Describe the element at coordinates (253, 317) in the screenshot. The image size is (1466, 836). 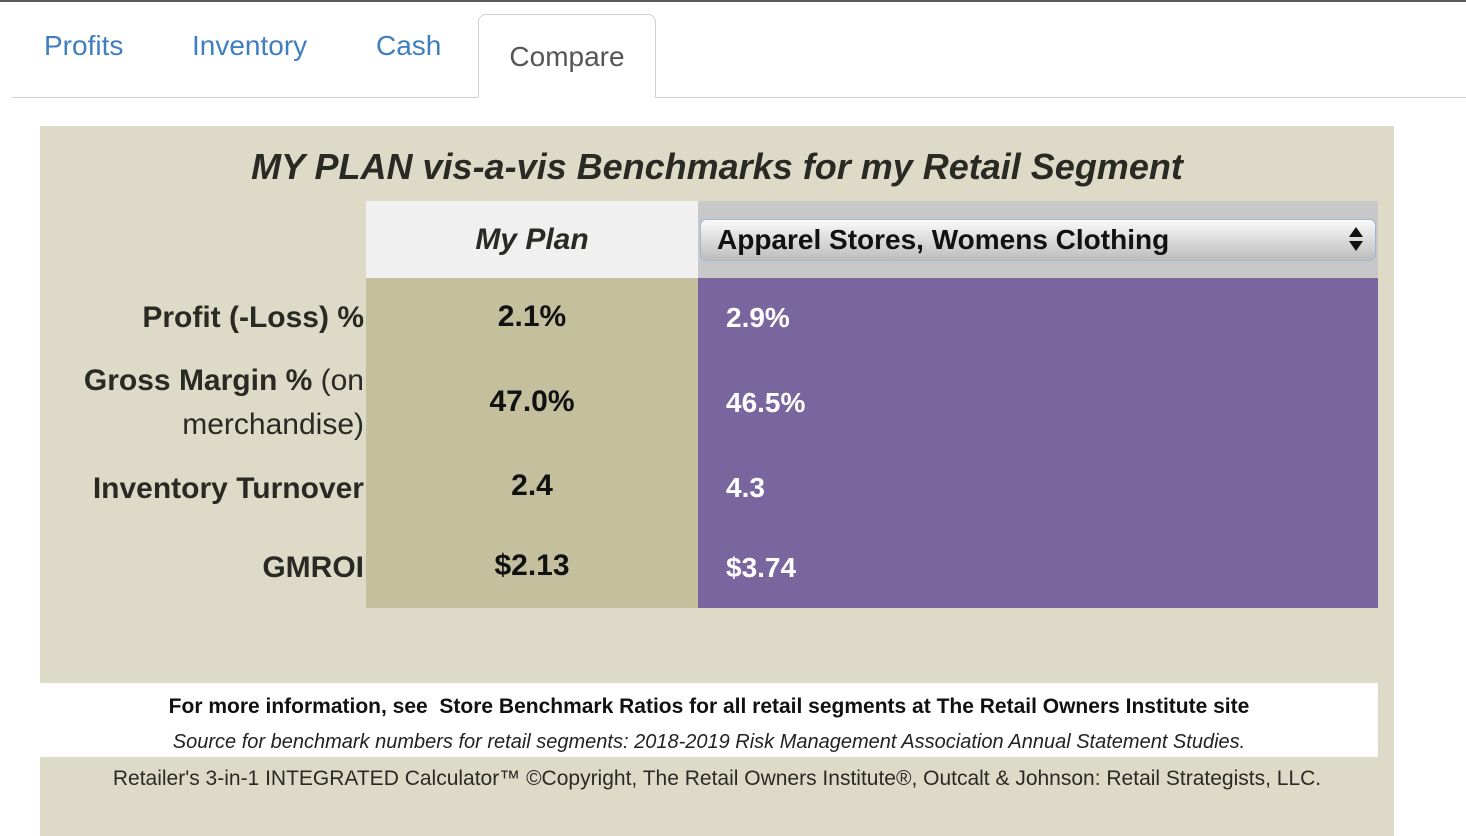
I see `row-label-profit: Profit (-Loss) %` at that location.